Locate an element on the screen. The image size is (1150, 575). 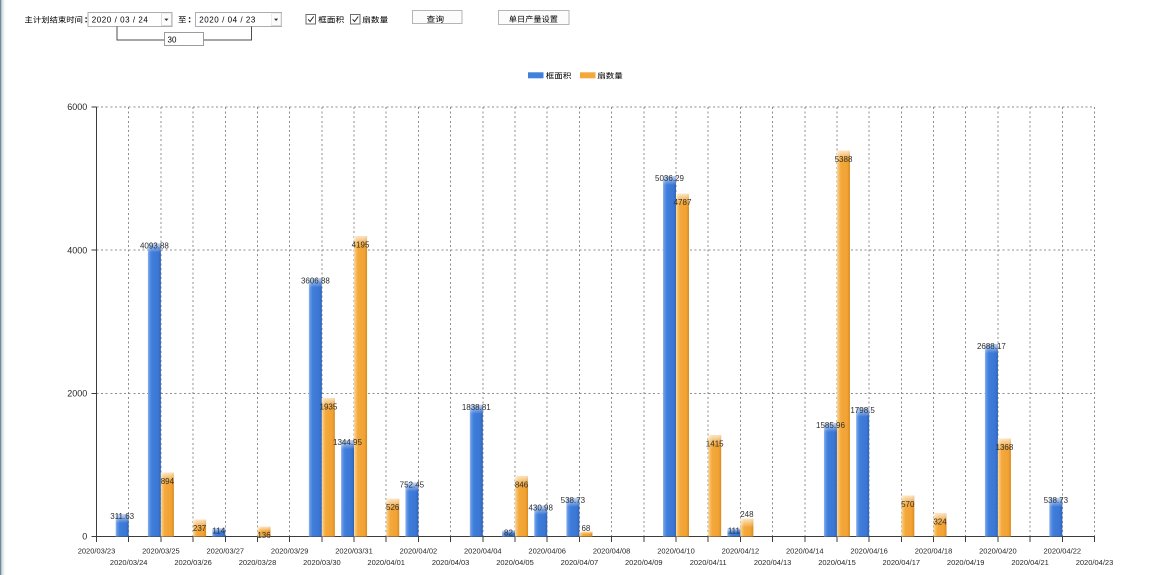
svg-text: 2020/04/17 is located at coordinates (902, 562).